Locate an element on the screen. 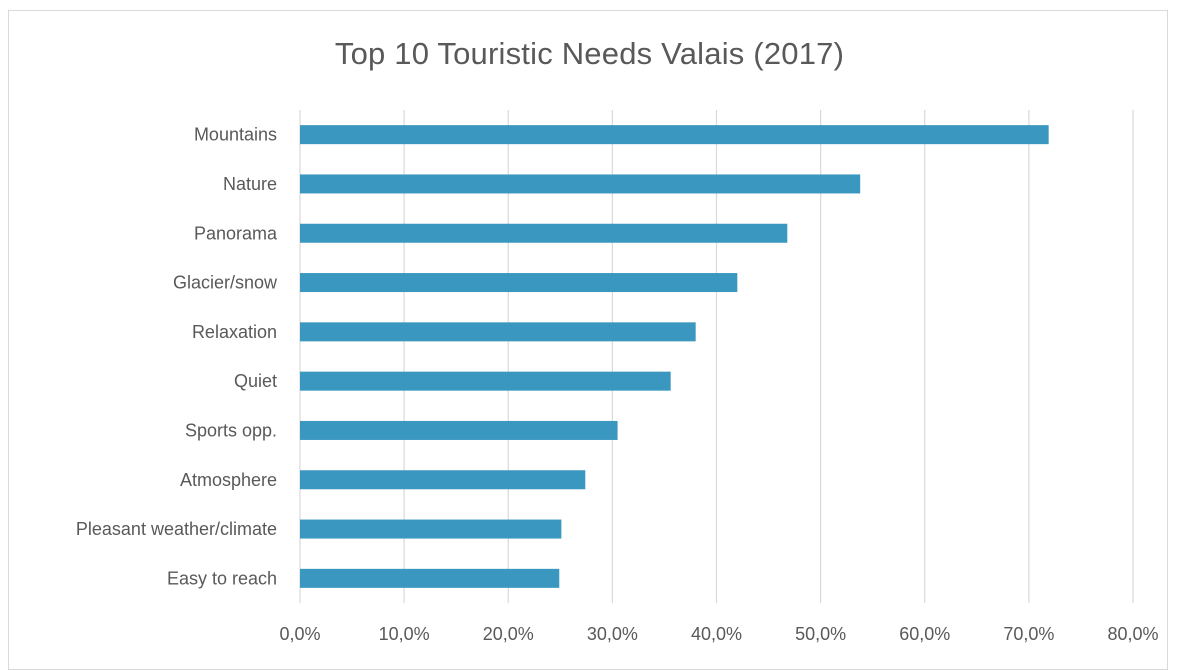  x-tick-label: 60,0% is located at coordinates (924, 634).